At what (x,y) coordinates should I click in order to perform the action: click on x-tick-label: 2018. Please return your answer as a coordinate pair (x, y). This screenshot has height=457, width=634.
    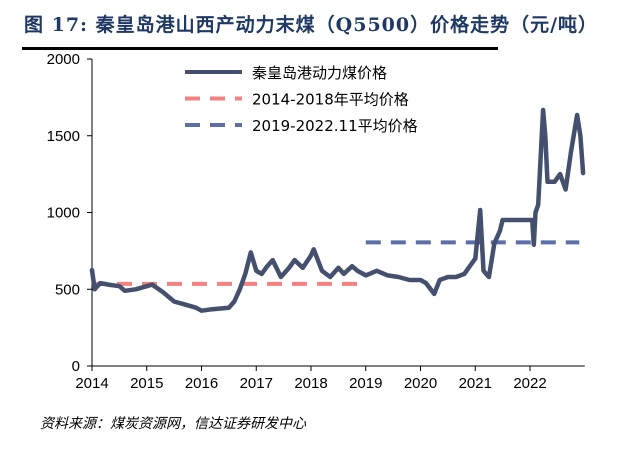
    Looking at the image, I should click on (310, 383).